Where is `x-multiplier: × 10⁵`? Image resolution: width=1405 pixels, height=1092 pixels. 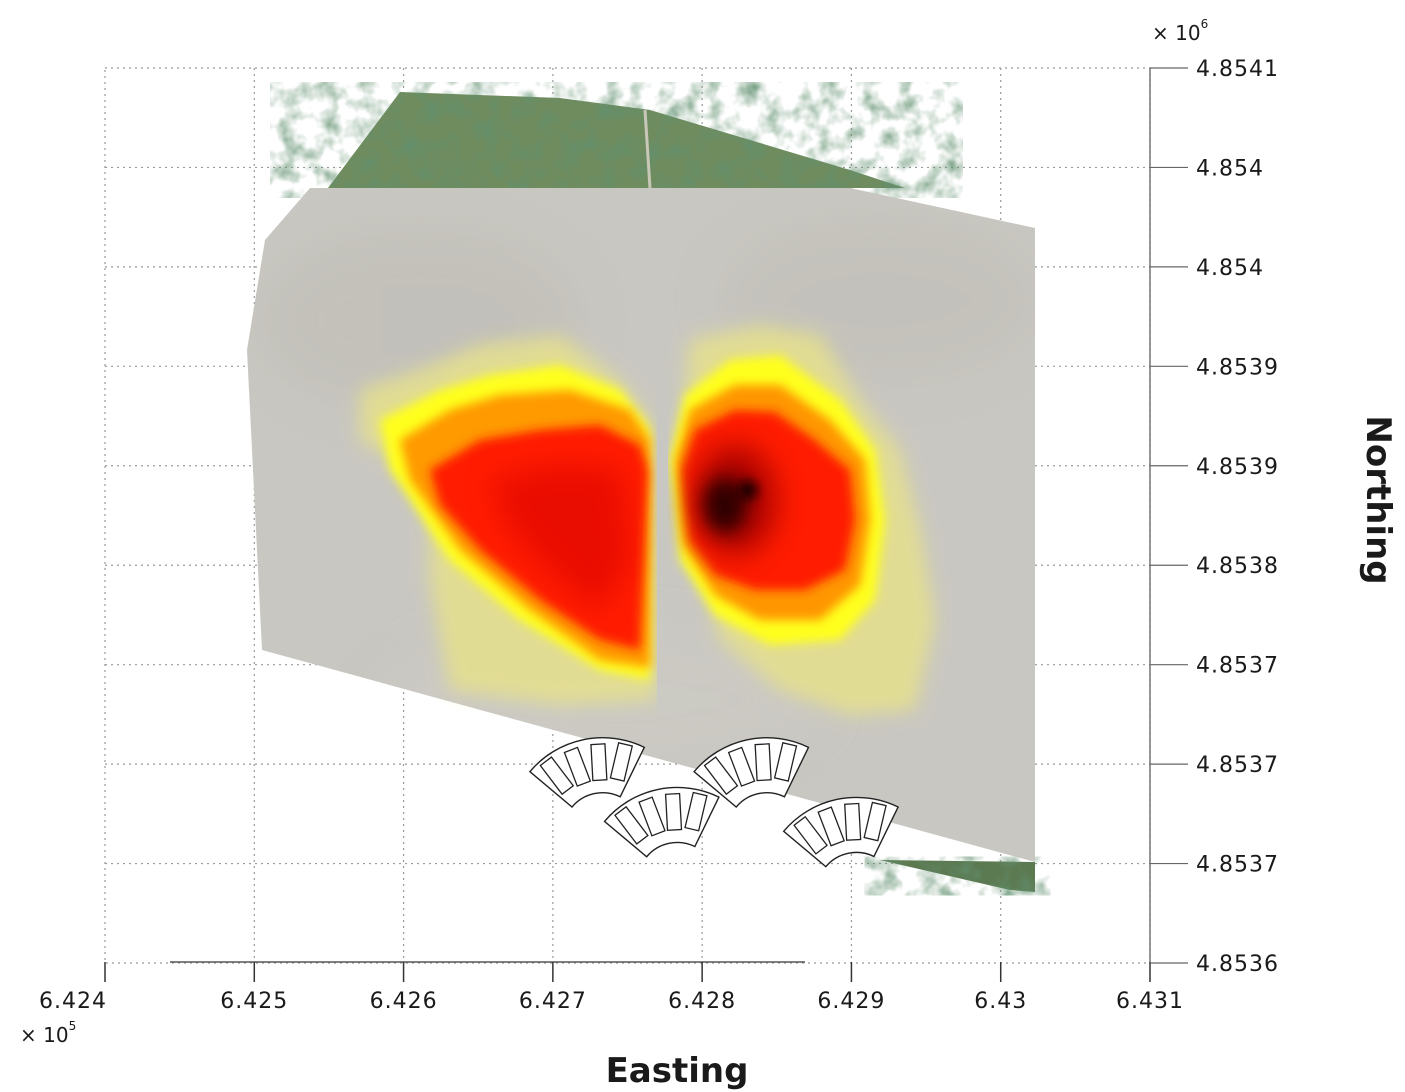 x-multiplier: × 10⁵ is located at coordinates (48, 1033).